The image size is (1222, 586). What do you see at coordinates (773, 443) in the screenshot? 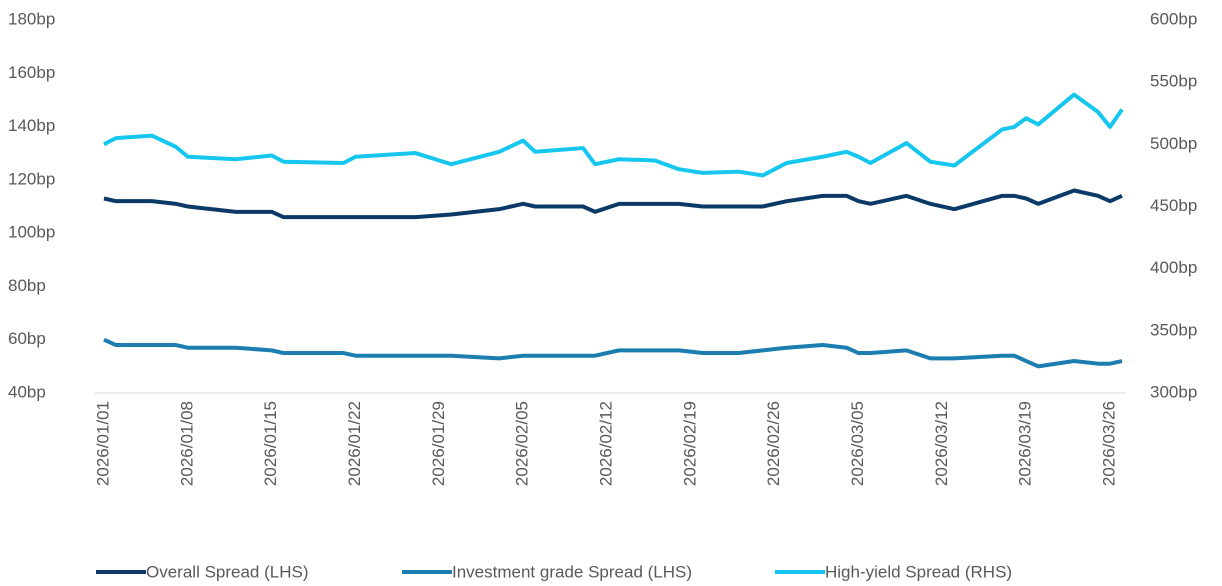
I see `x-tick-label: 2026/02/26` at bounding box center [773, 443].